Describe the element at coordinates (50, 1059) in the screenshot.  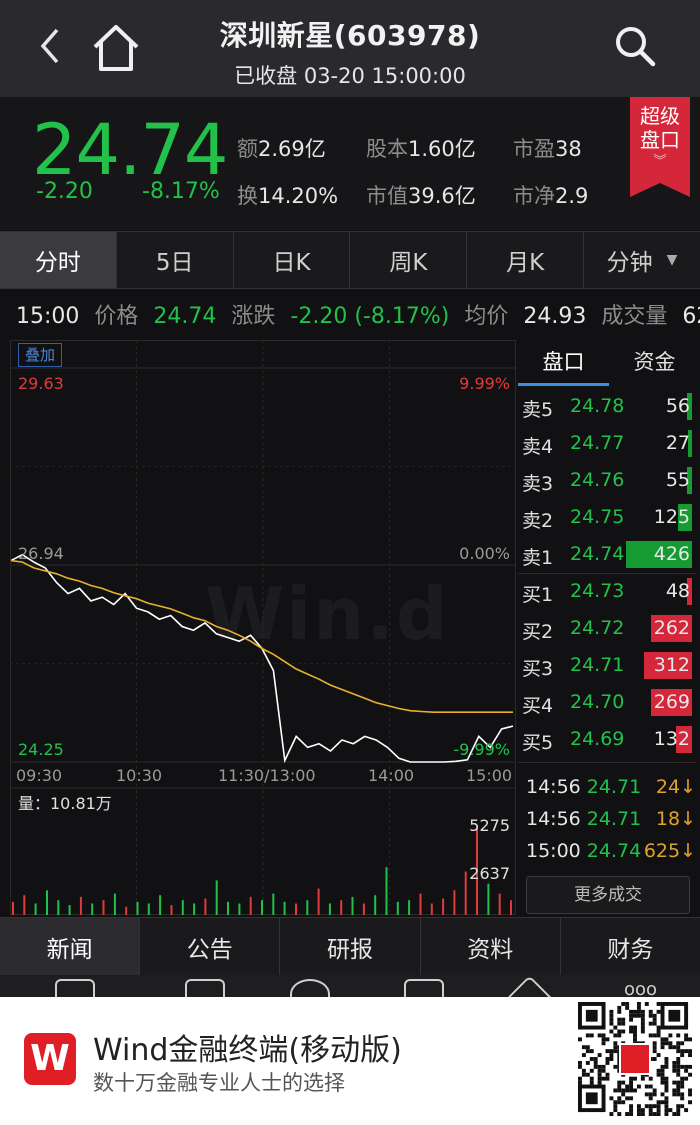
I see `wind-logo-icon: W` at that location.